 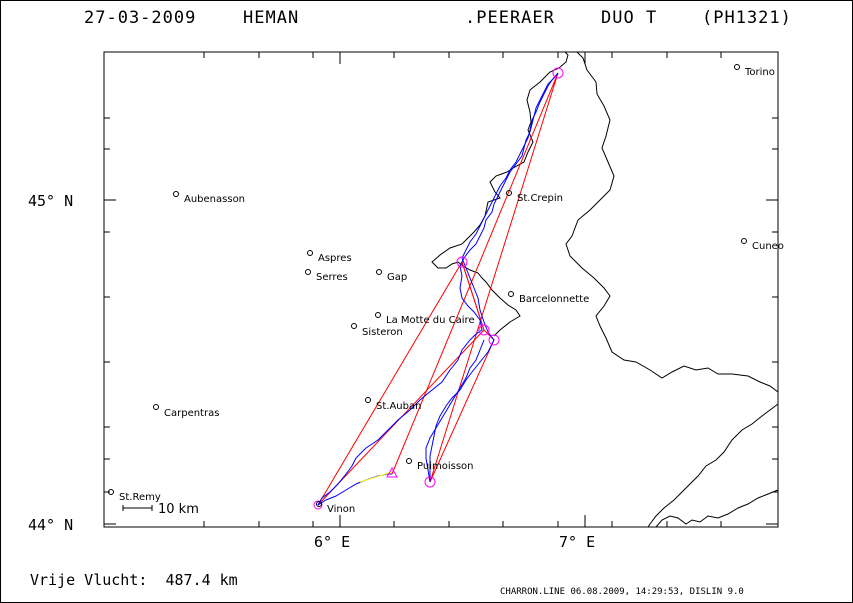 I want to click on glider-type: DUO T, so click(x=629, y=18).